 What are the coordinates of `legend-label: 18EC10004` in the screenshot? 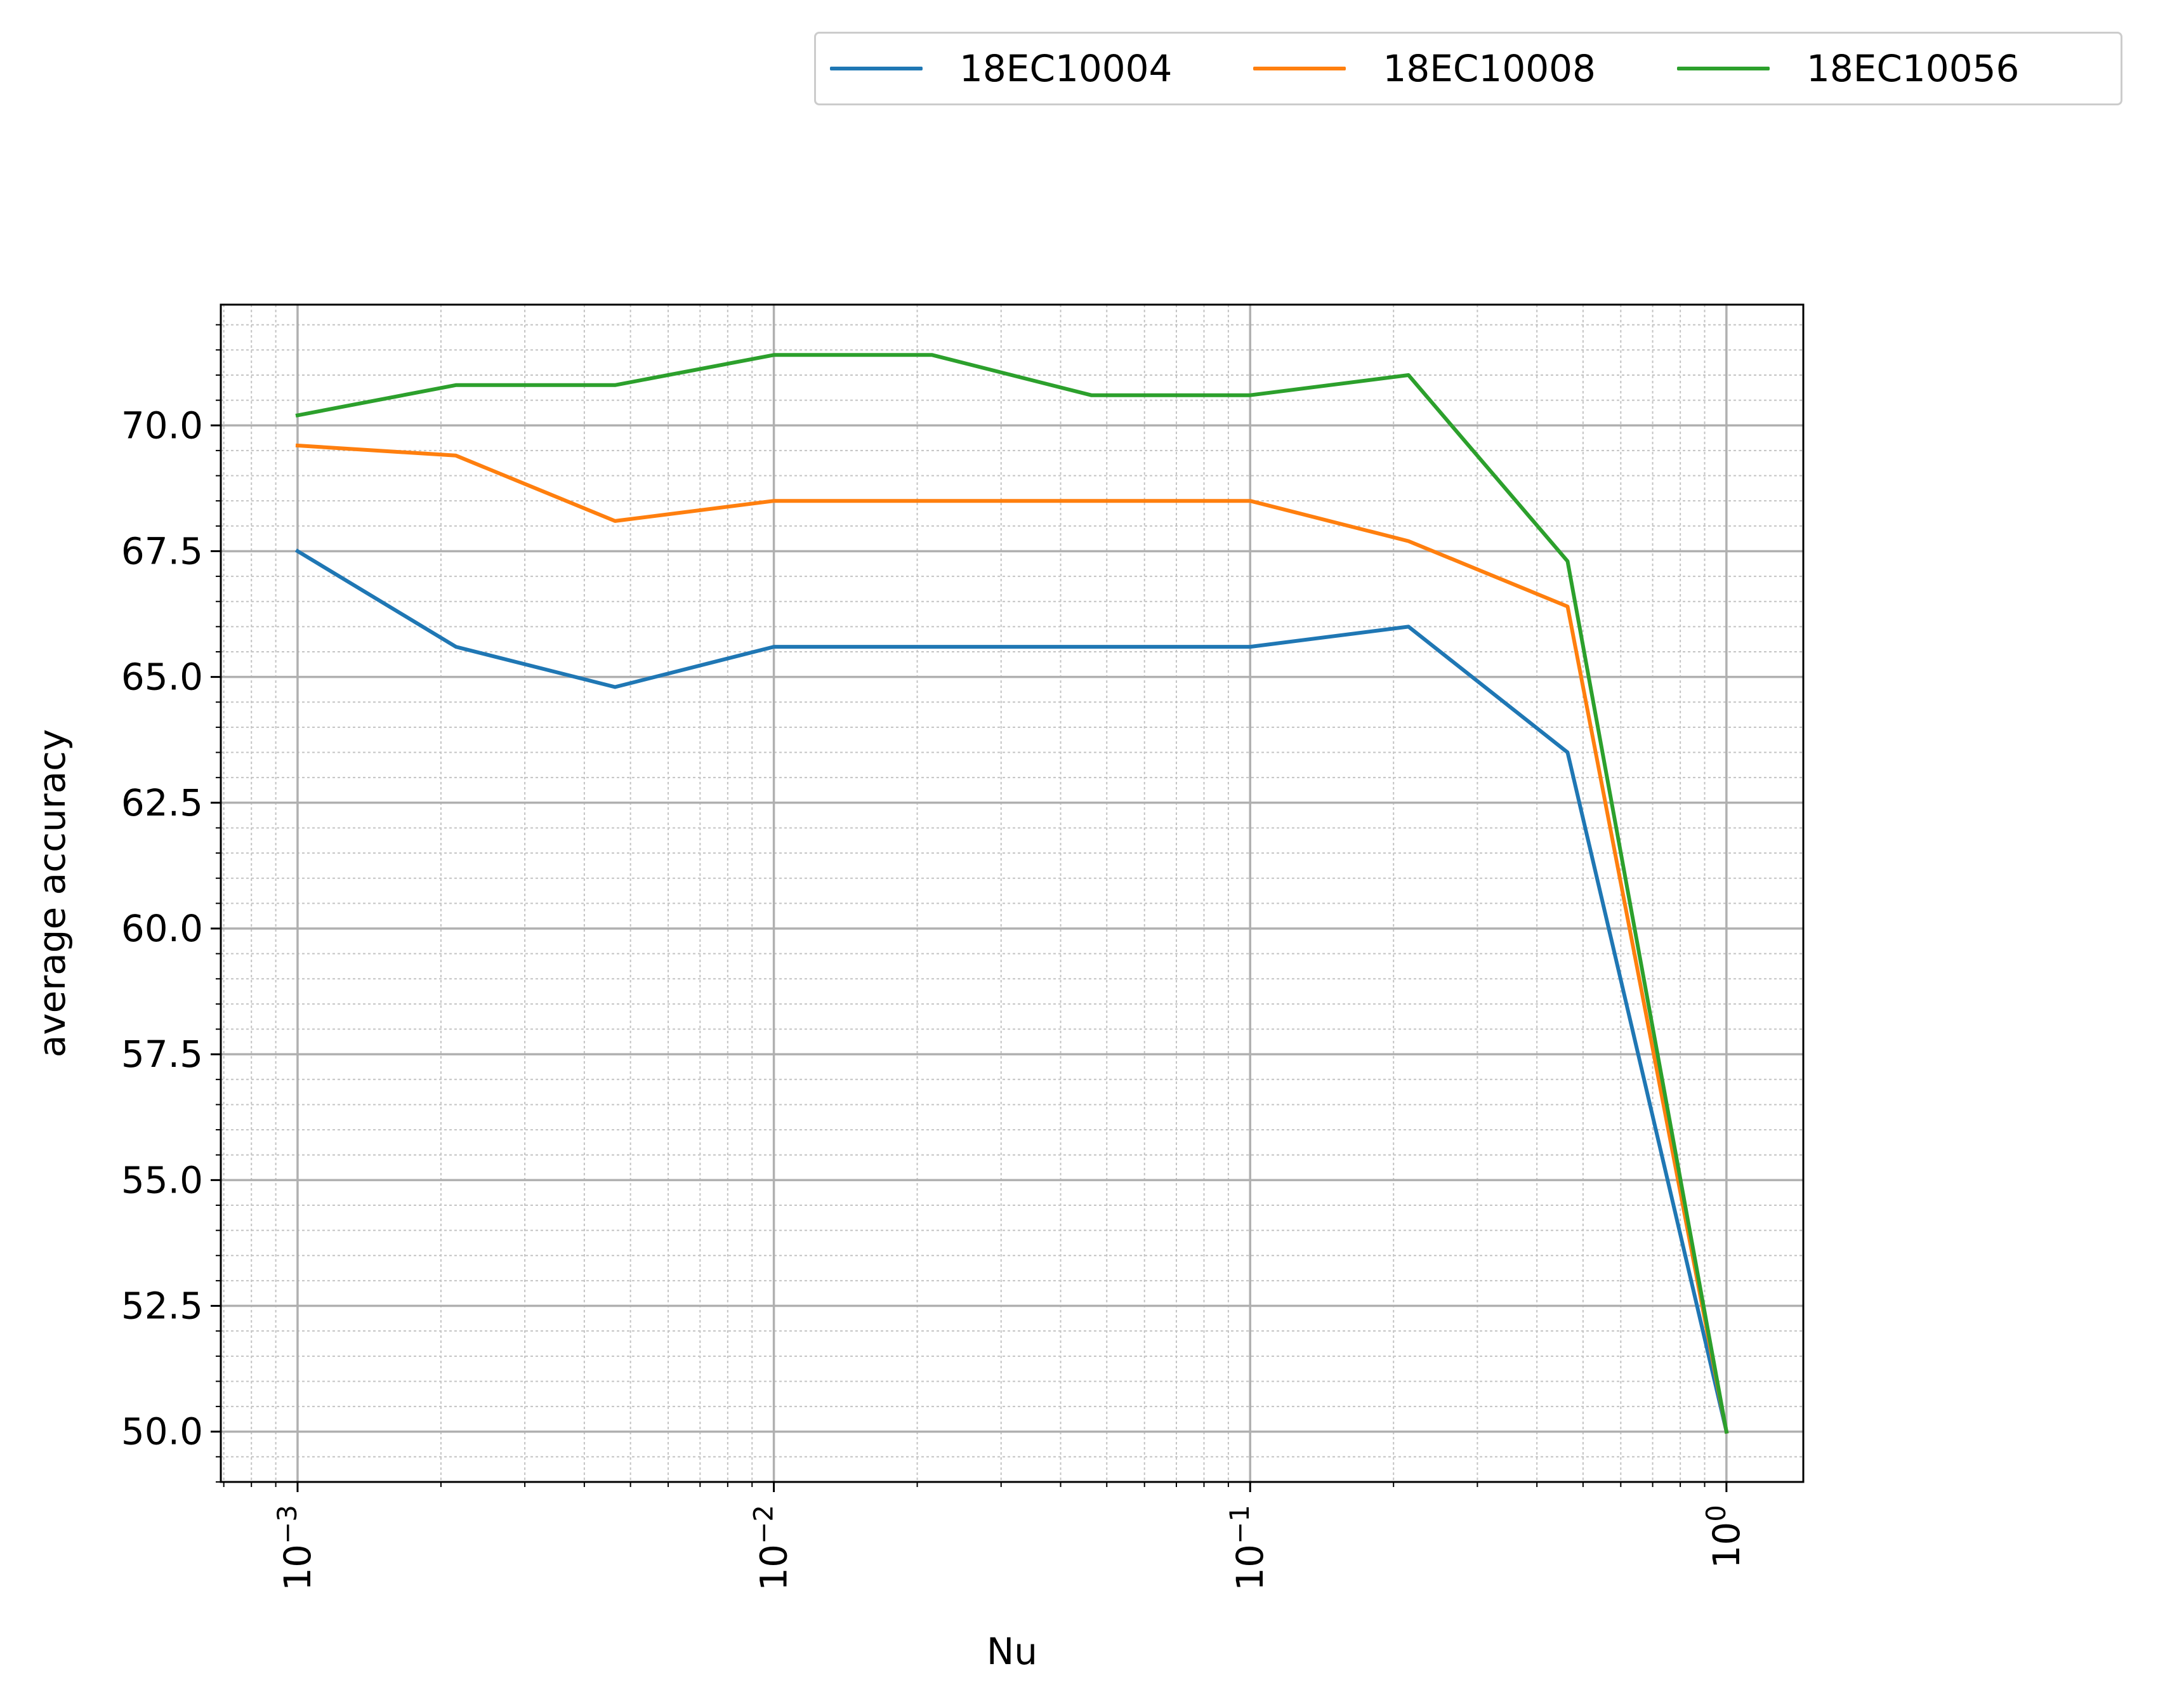 It's located at (1066, 68).